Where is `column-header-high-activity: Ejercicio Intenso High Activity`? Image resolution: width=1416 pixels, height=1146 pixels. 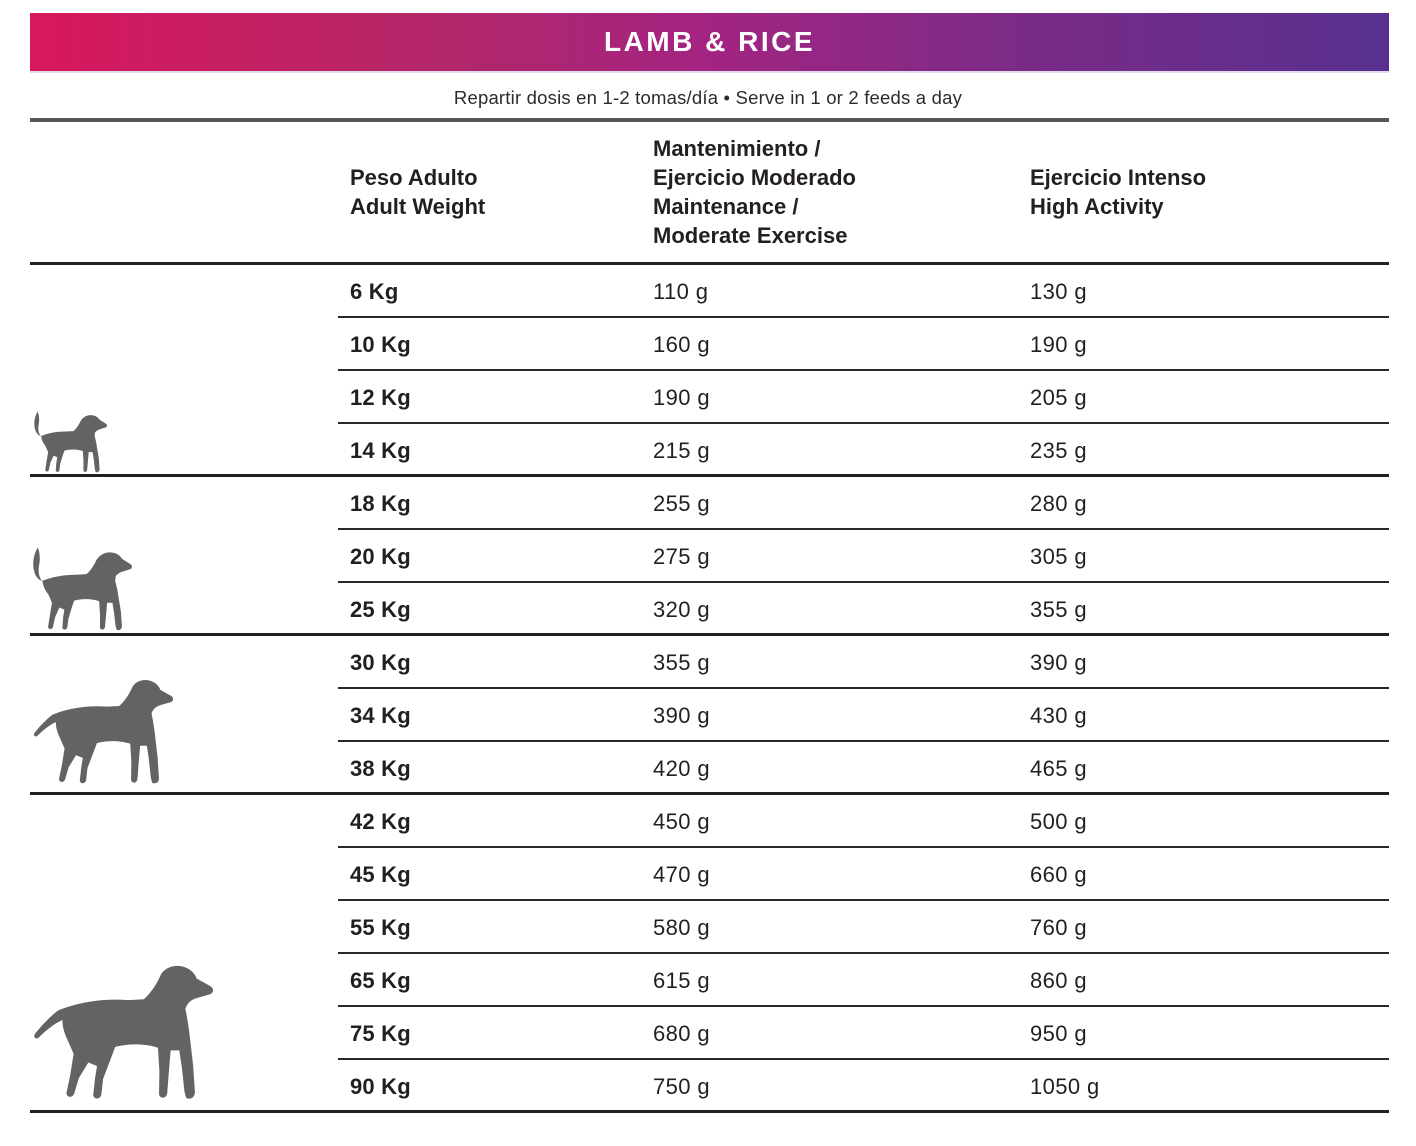 column-header-high-activity: Ejercicio Intenso High Activity is located at coordinates (1118, 192).